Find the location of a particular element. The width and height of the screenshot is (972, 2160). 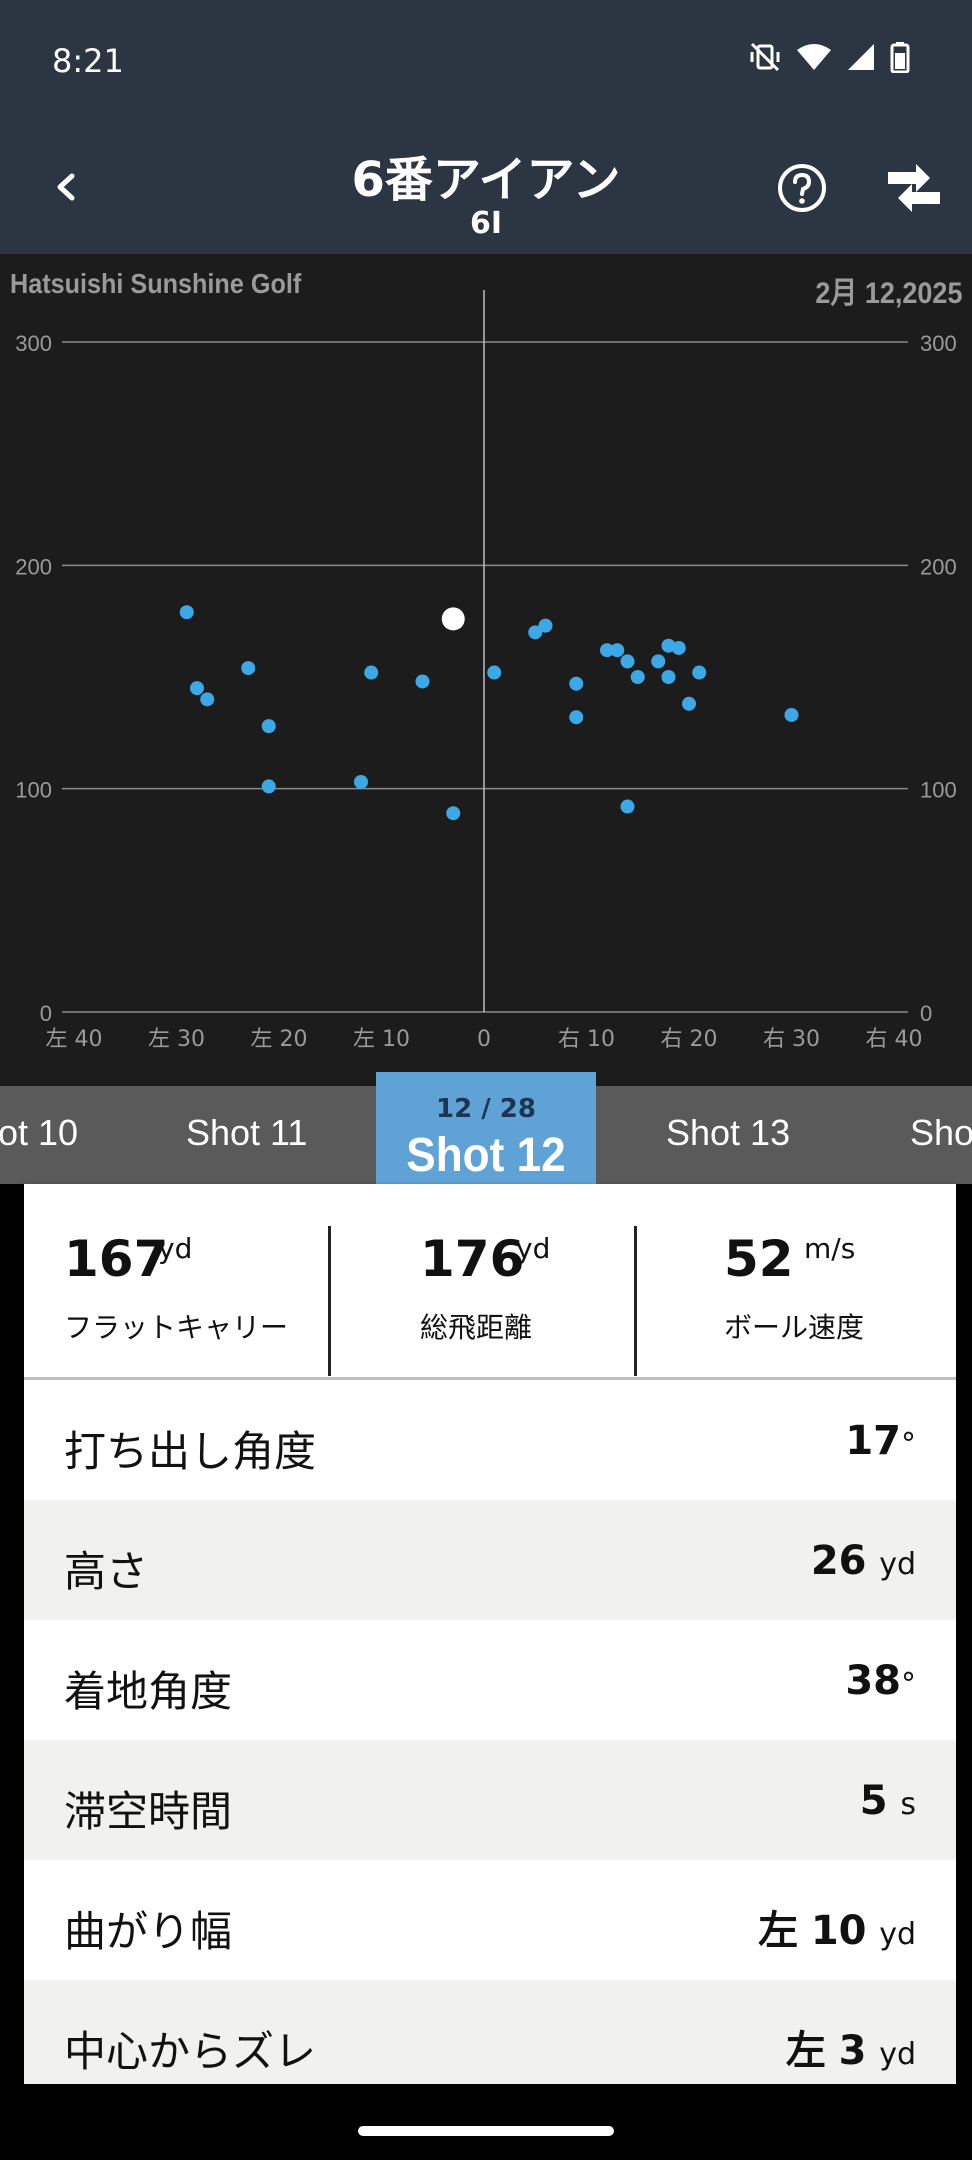

total-value: 176 is located at coordinates (472, 1259).